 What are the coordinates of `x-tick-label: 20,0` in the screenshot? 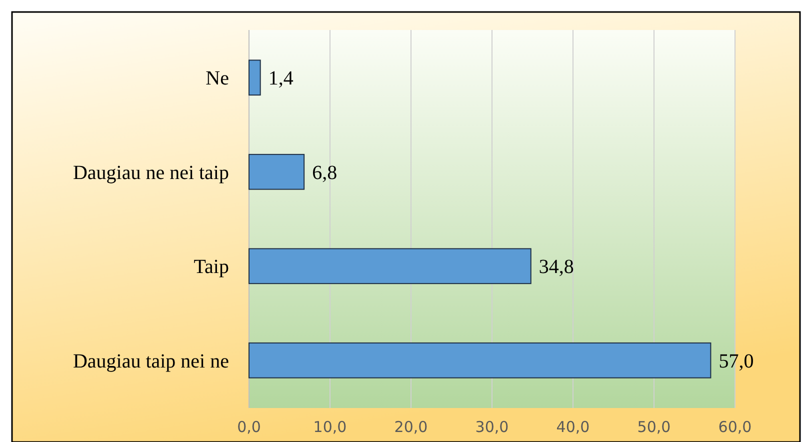 It's located at (411, 427).